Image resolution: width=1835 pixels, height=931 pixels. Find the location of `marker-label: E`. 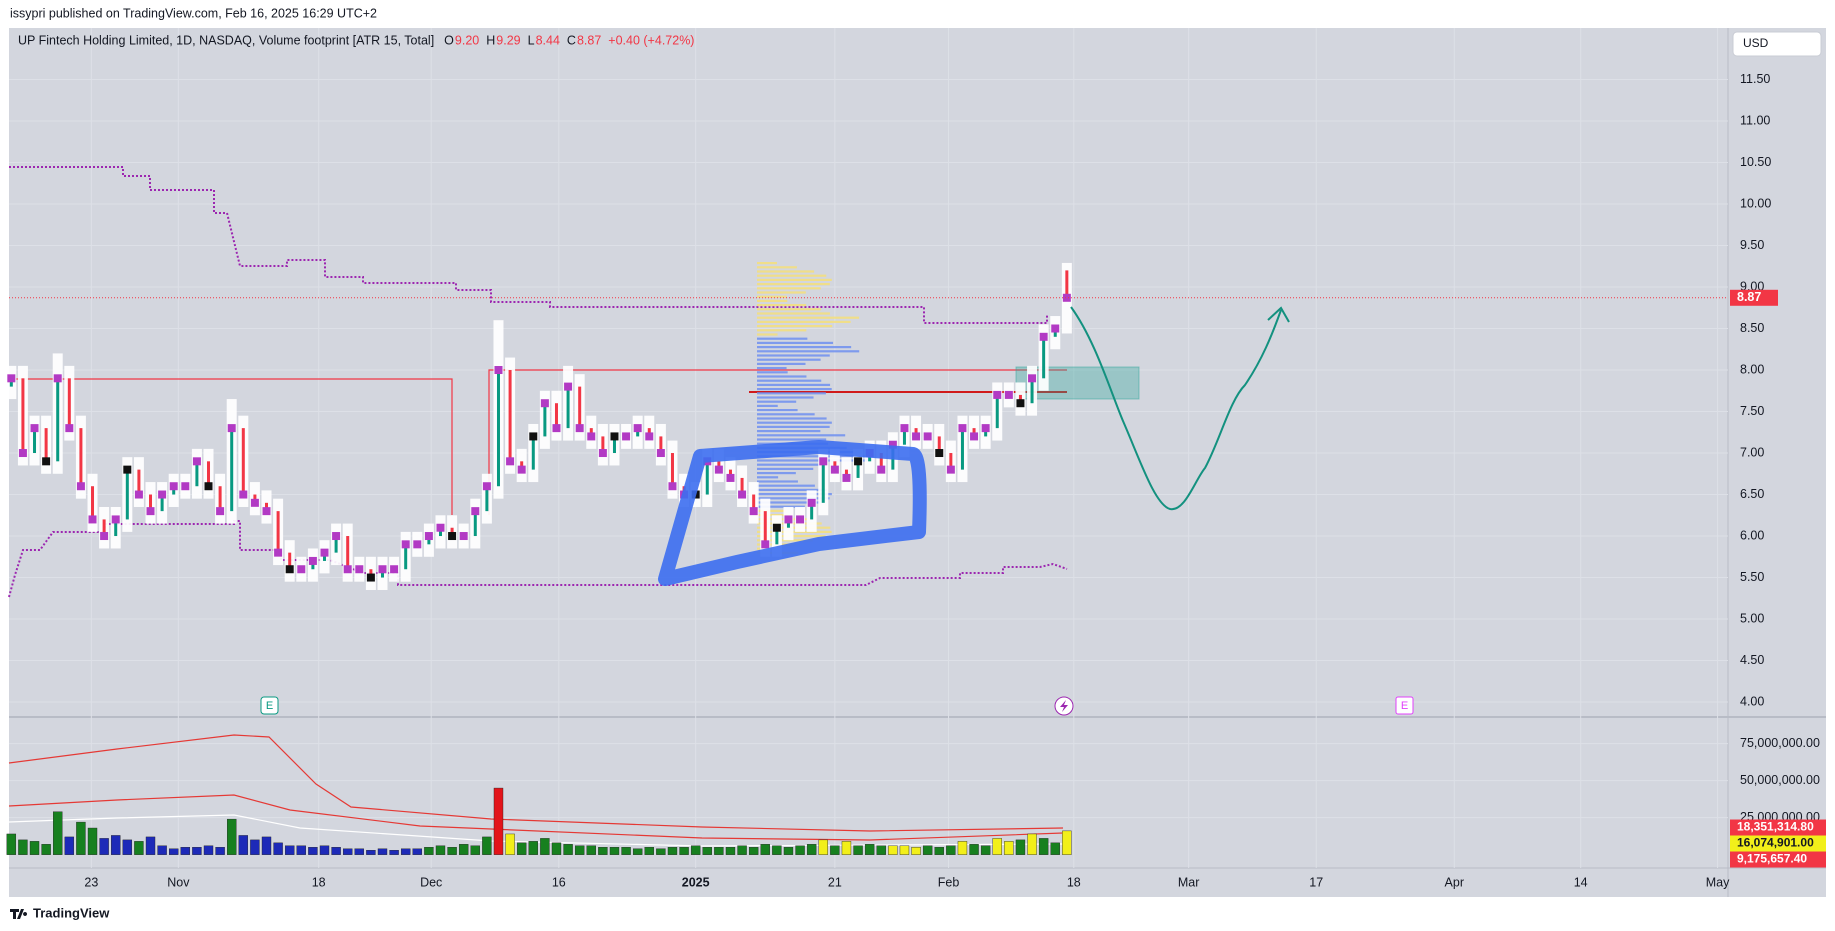

marker-label: E is located at coordinates (269, 706).